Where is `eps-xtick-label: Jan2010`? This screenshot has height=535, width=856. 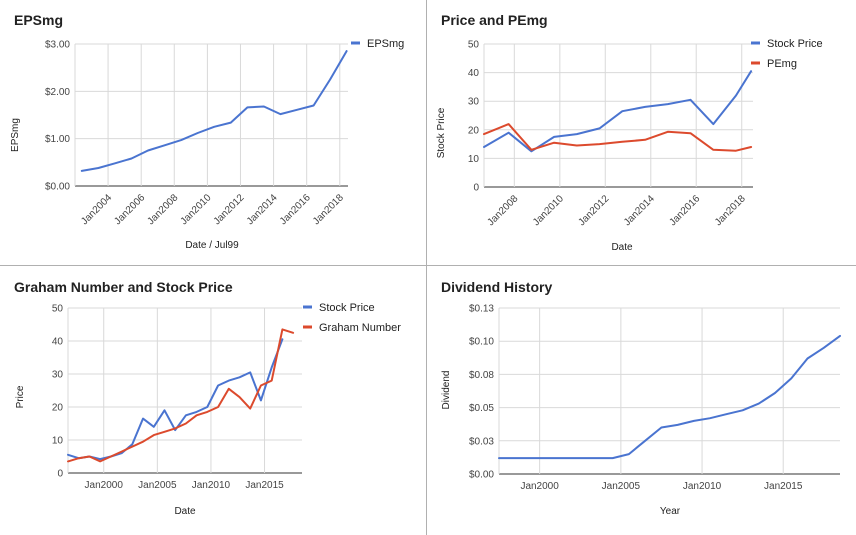 eps-xtick-label: Jan2010 is located at coordinates (196, 209).